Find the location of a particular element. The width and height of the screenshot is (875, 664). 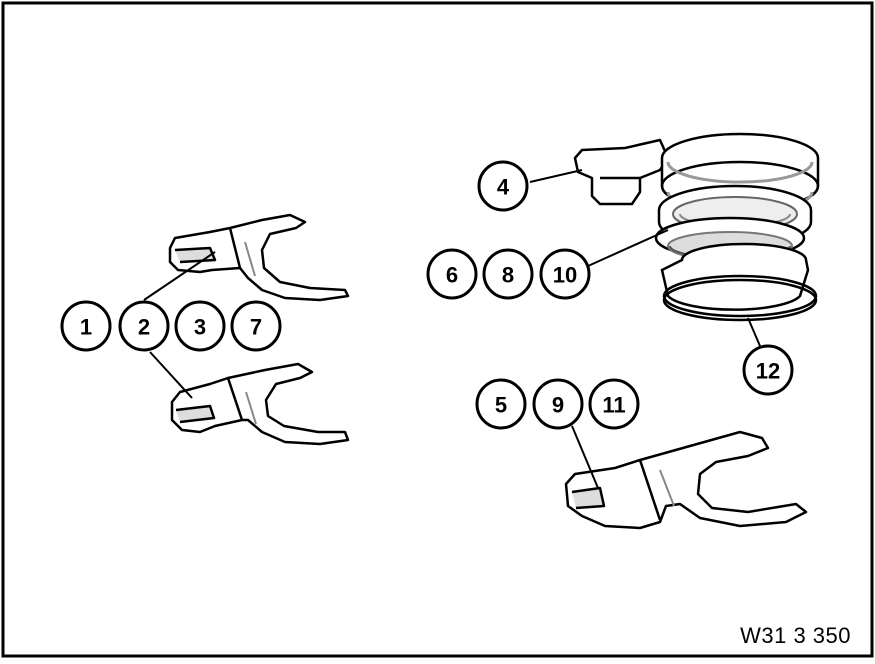

callout-label-2: 2 is located at coordinates (144, 327).